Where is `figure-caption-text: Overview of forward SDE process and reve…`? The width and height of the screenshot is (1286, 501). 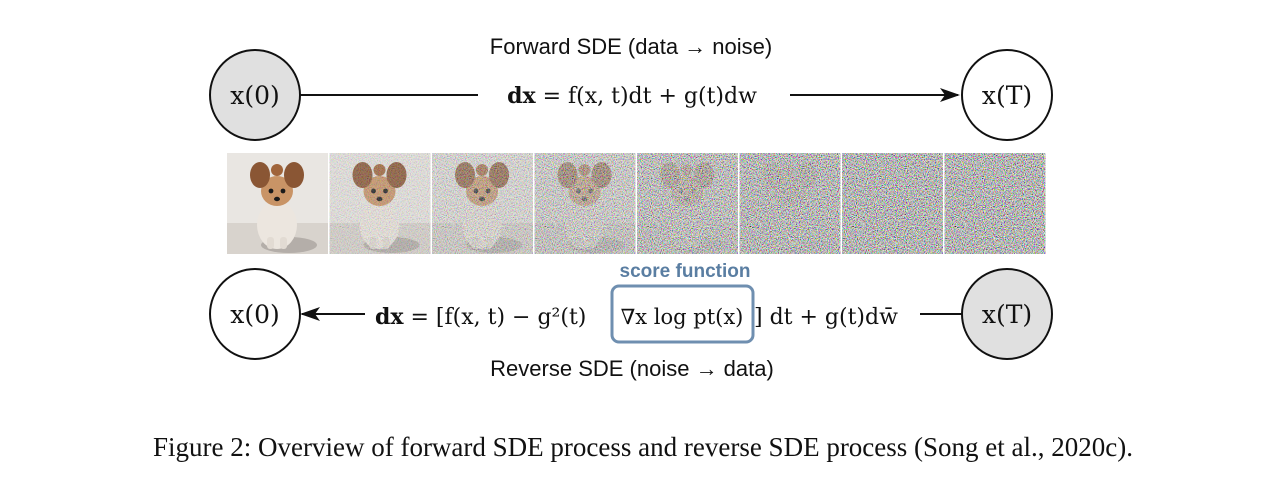
figure-caption-text: Overview of forward SDE process and reve… is located at coordinates (695, 447).